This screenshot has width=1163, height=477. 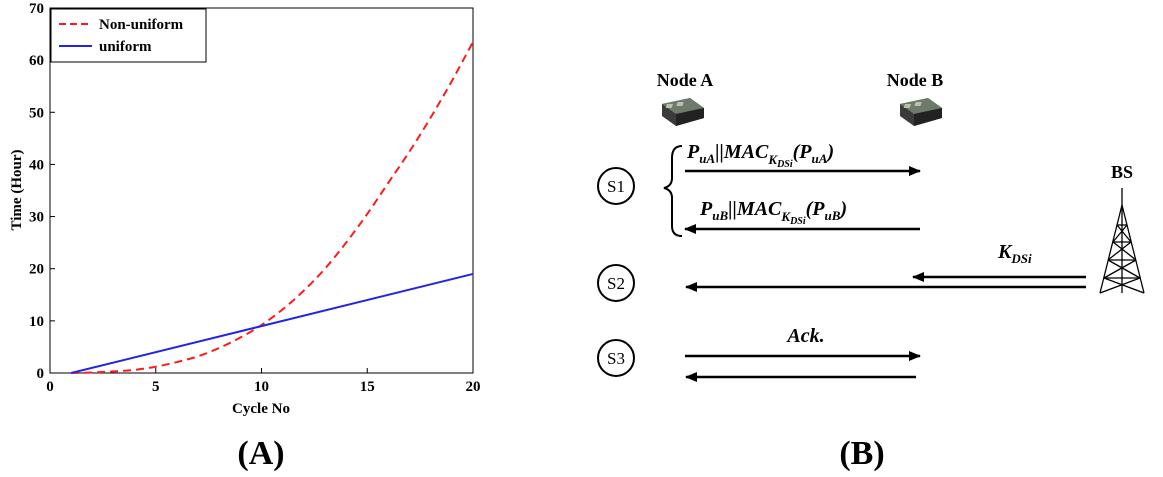 What do you see at coordinates (260, 453) in the screenshot?
I see `panel-label-a: (A)` at bounding box center [260, 453].